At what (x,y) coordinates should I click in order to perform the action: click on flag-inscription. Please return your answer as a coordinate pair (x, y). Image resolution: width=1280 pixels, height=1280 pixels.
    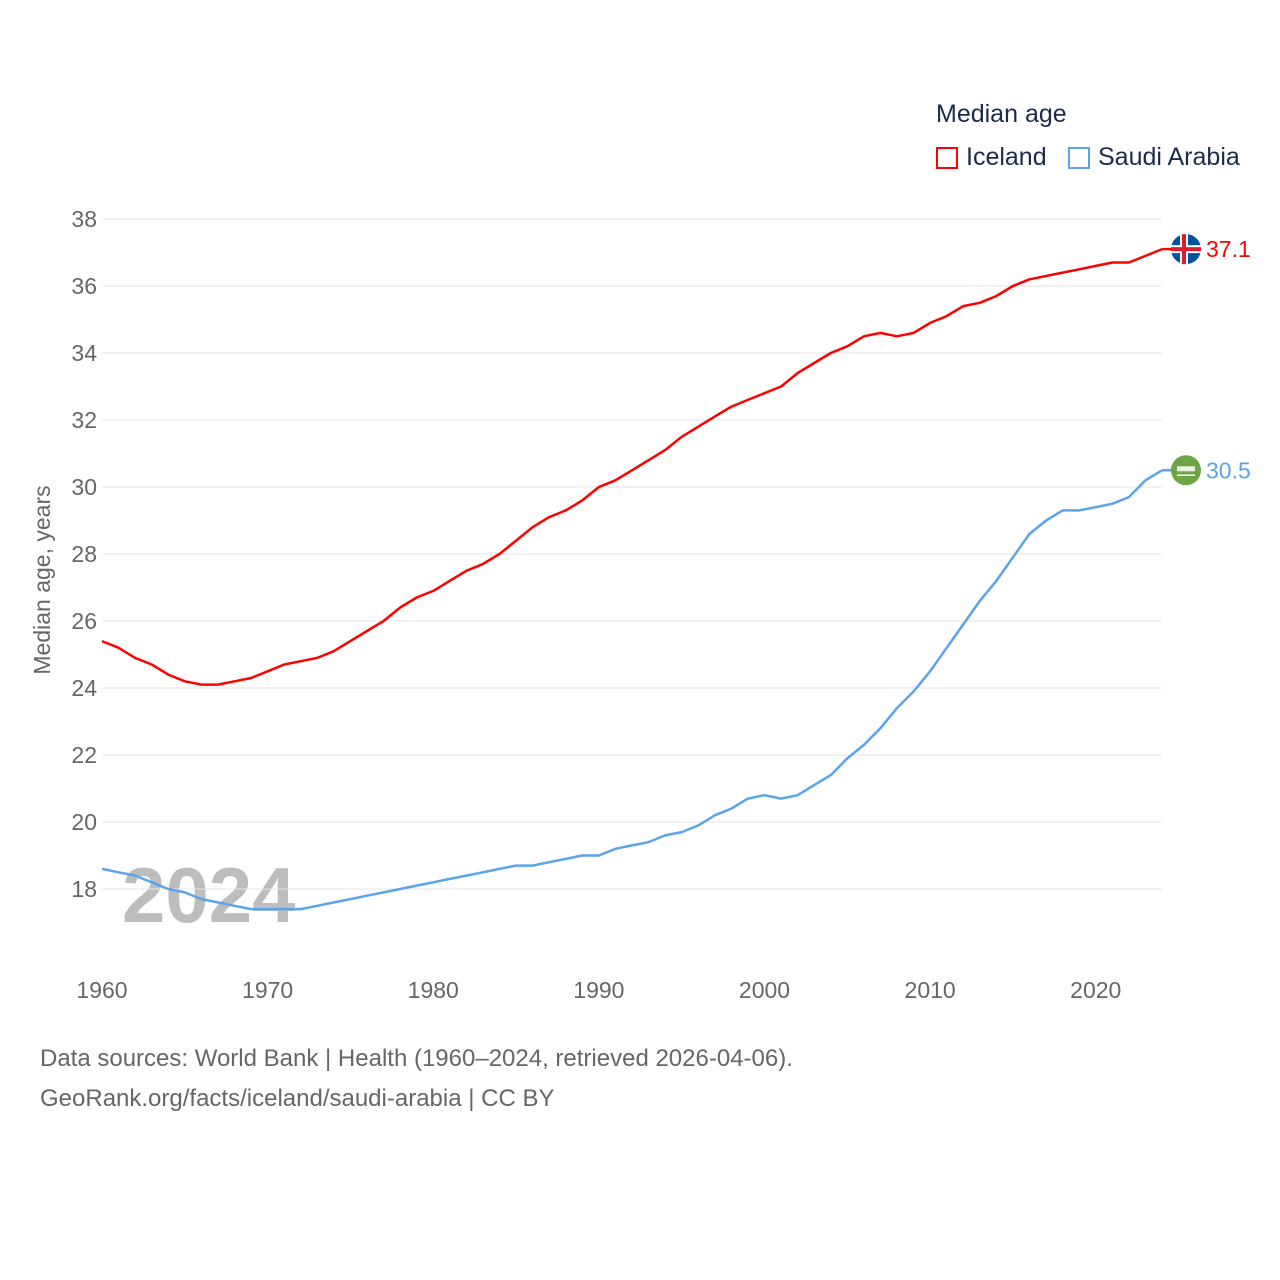
    Looking at the image, I should click on (1186, 469).